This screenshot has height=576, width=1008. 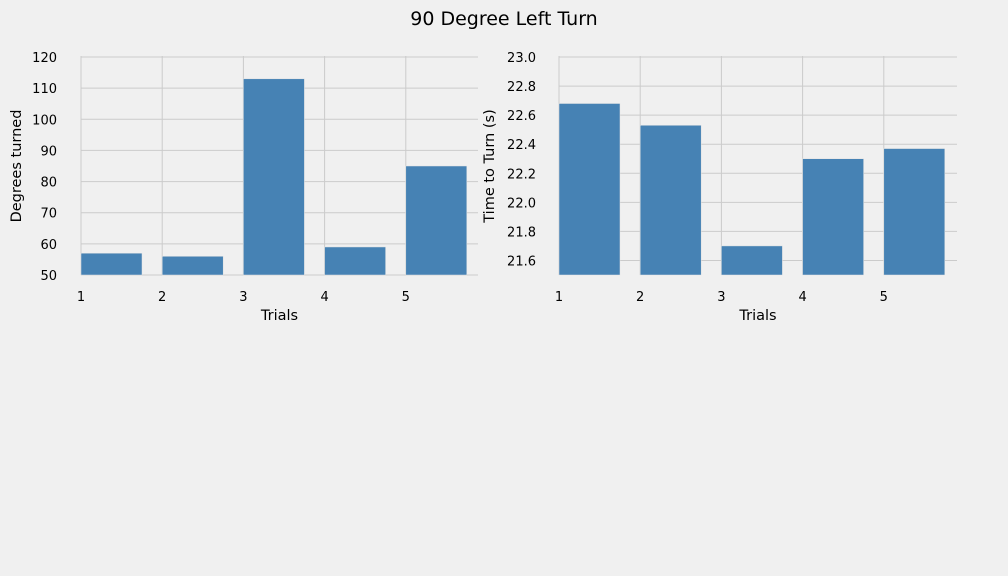 What do you see at coordinates (490, 166) in the screenshot?
I see `y-axis-label: Time to Turn (s)` at bounding box center [490, 166].